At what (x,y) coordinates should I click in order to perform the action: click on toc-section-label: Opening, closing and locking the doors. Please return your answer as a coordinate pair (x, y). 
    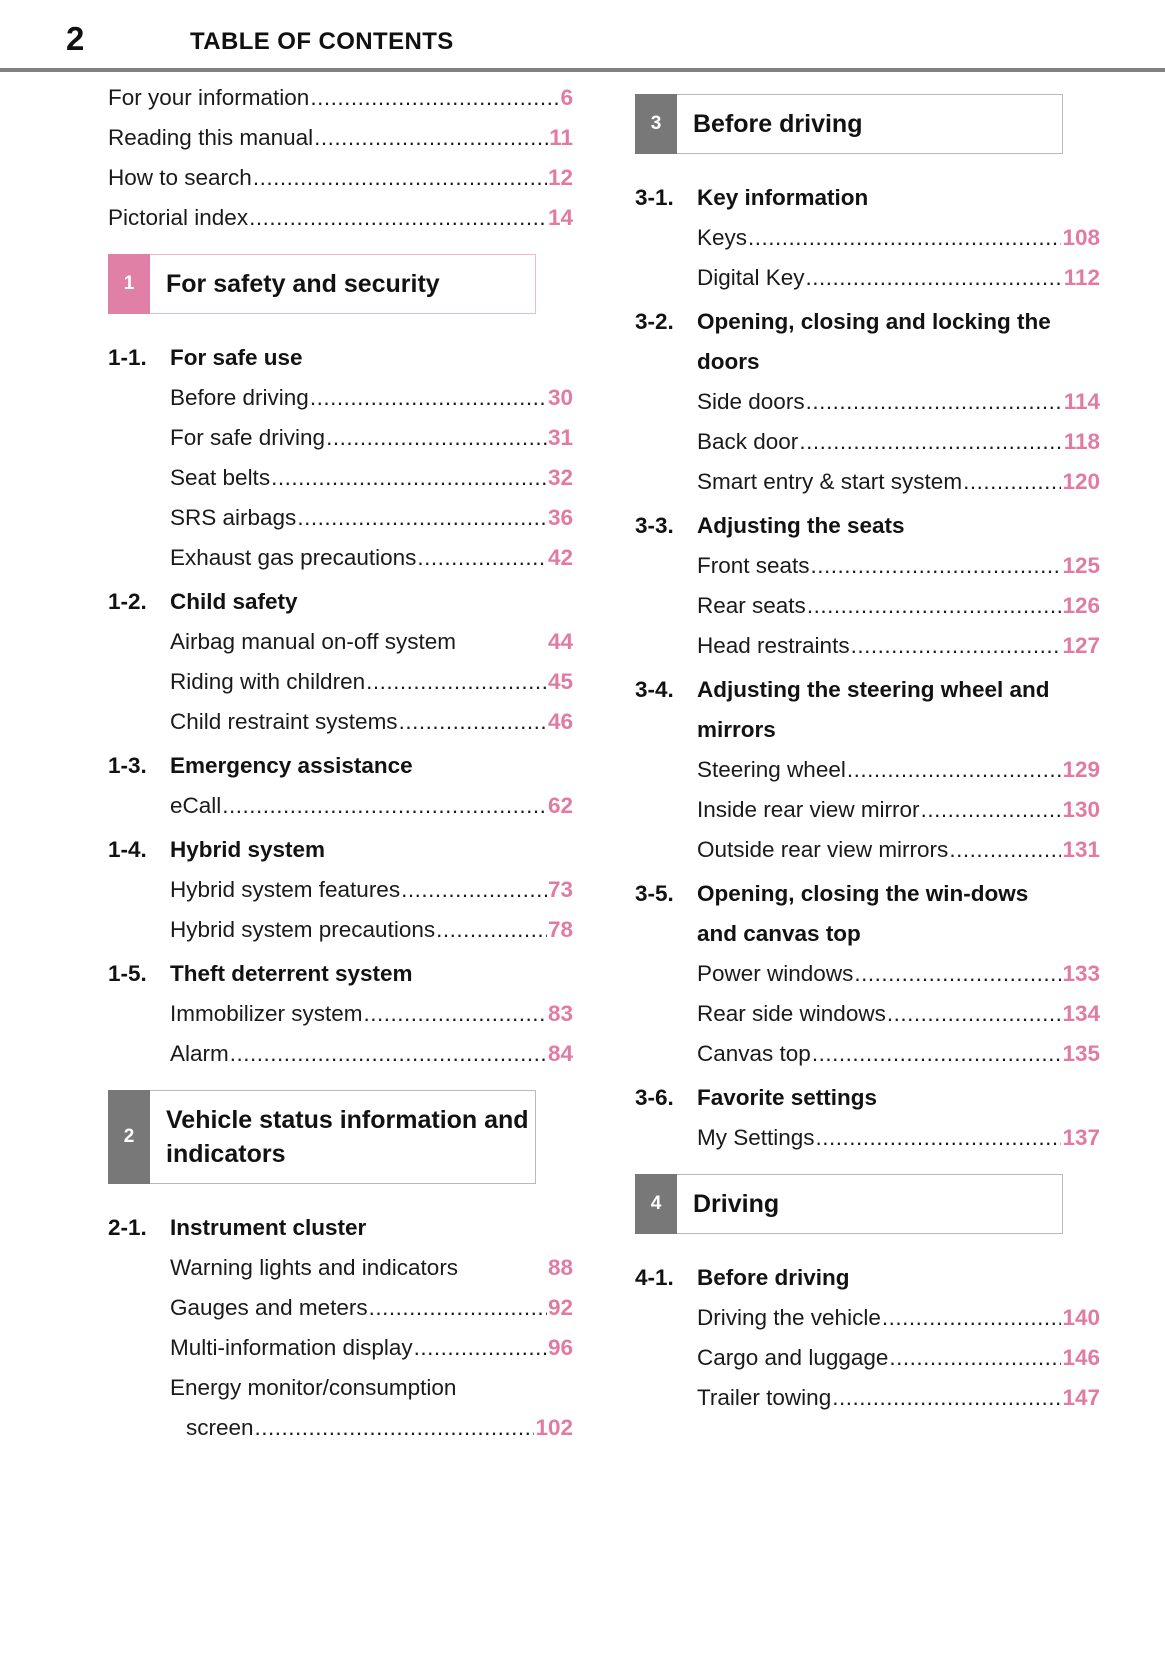
    Looking at the image, I should click on (874, 341).